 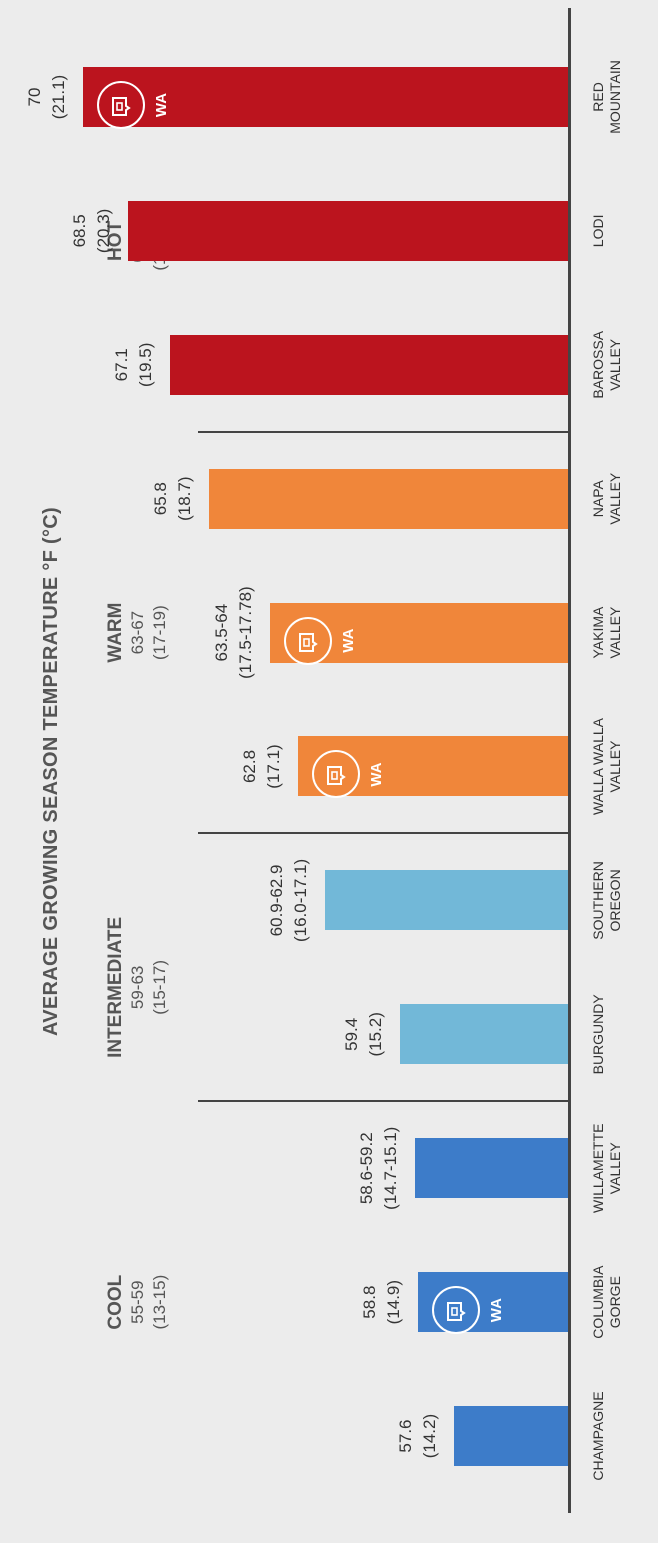 What do you see at coordinates (115, 987) in the screenshot?
I see `group-name: INTERMEDIATE` at bounding box center [115, 987].